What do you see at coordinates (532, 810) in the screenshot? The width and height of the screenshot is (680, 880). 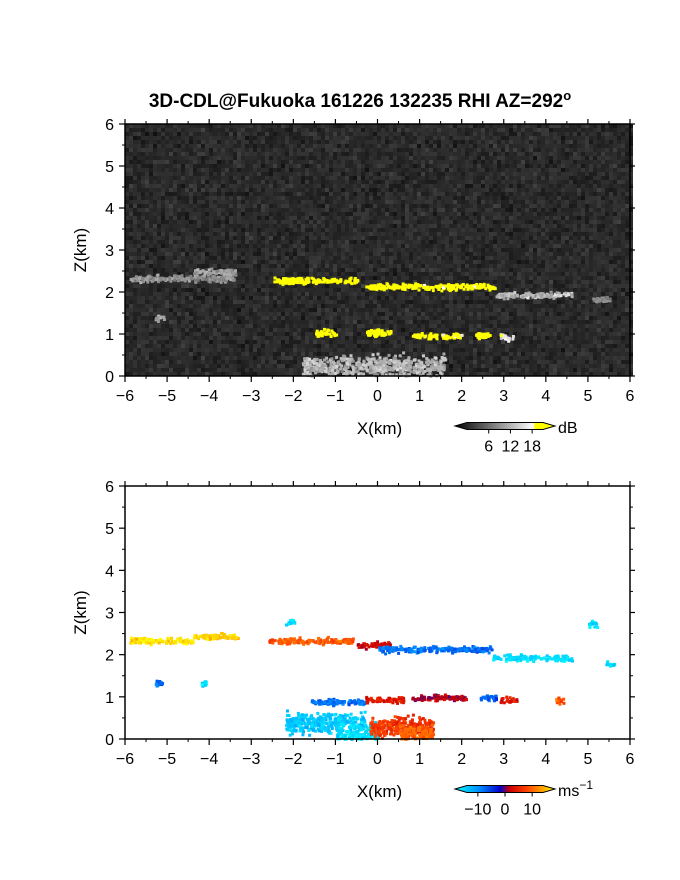 I see `colorbar-tick-label: 10` at bounding box center [532, 810].